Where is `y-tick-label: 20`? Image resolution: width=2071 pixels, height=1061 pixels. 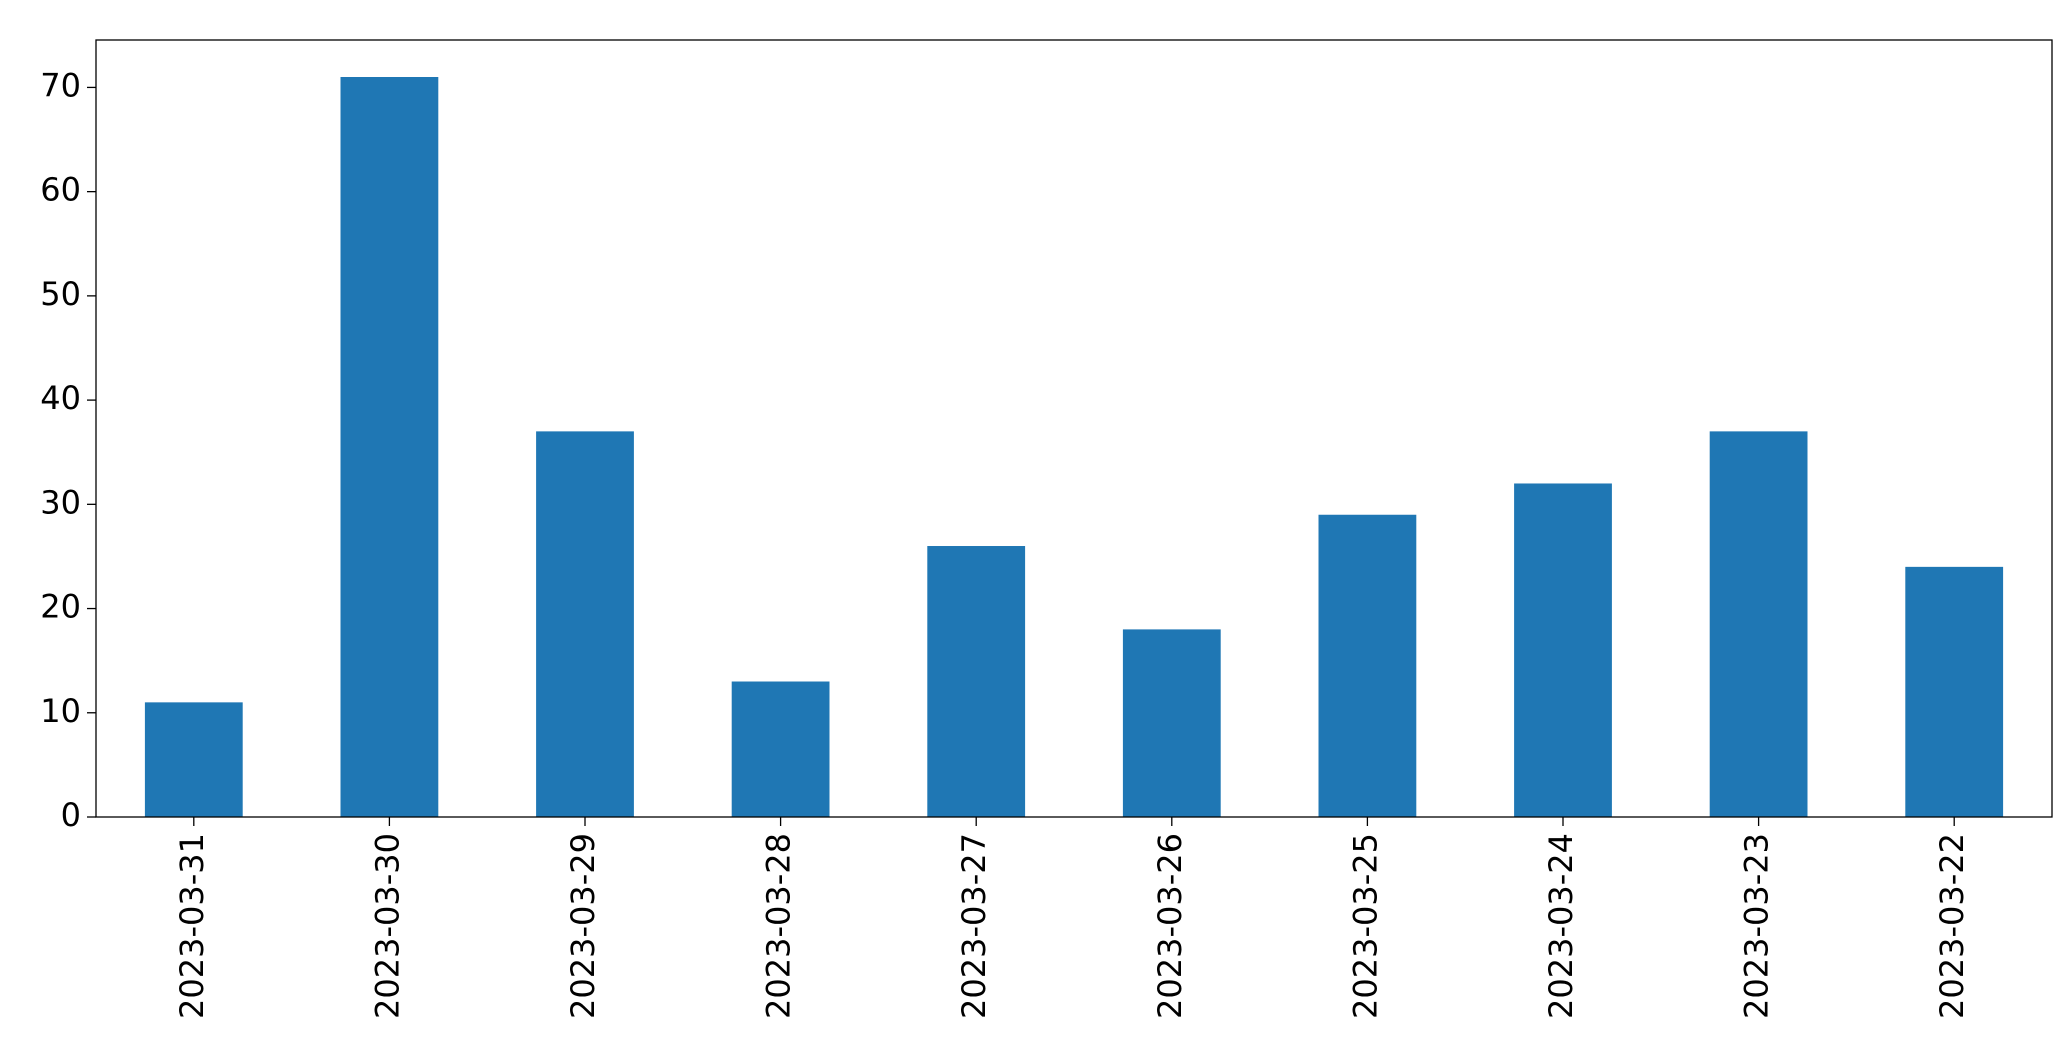
y-tick-label: 20 is located at coordinates (60, 607).